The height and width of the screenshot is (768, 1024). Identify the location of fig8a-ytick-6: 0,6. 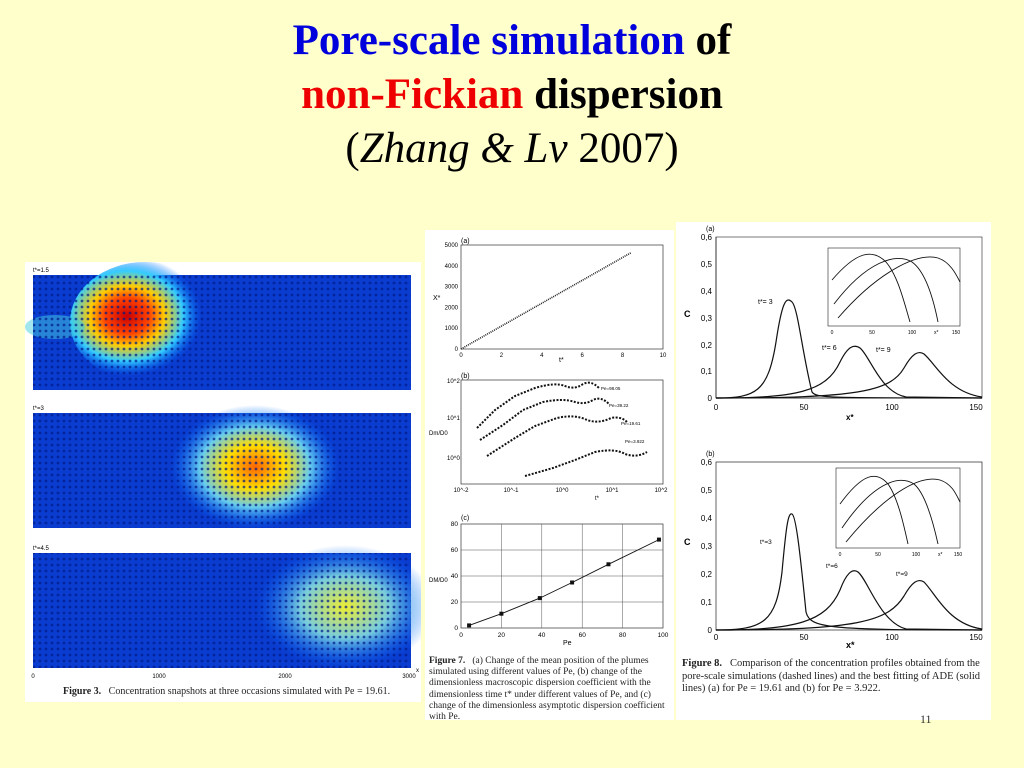
(707, 237).